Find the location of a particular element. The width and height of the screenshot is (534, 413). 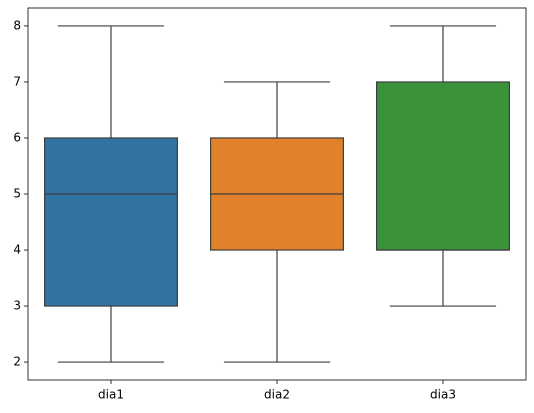

y-tick-label: 4 is located at coordinates (17, 250).